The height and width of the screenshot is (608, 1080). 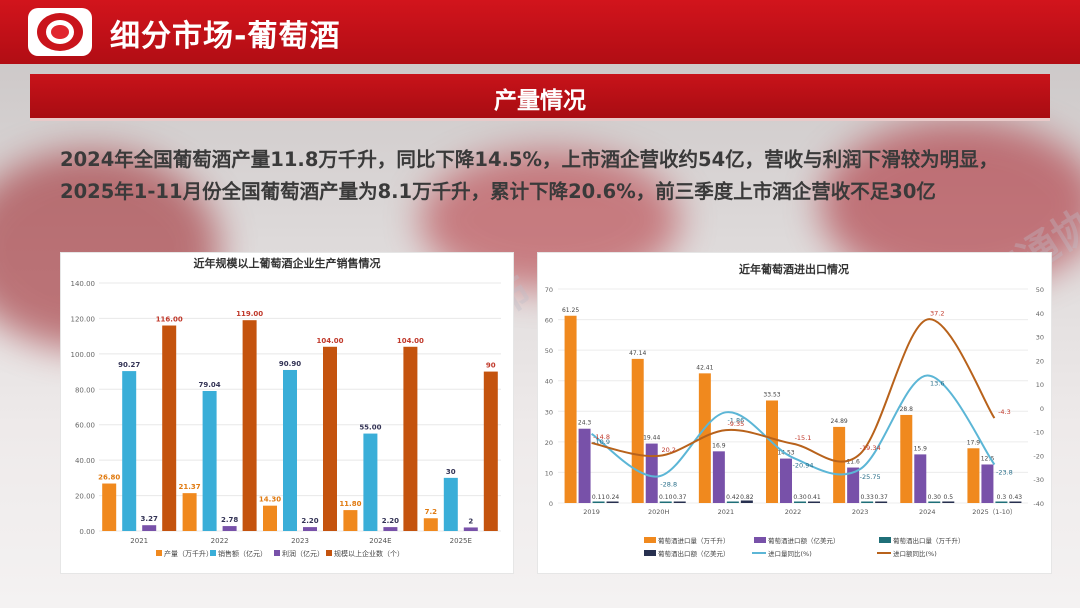 What do you see at coordinates (491, 366) in the screenshot?
I see `data-label: 90` at bounding box center [491, 366].